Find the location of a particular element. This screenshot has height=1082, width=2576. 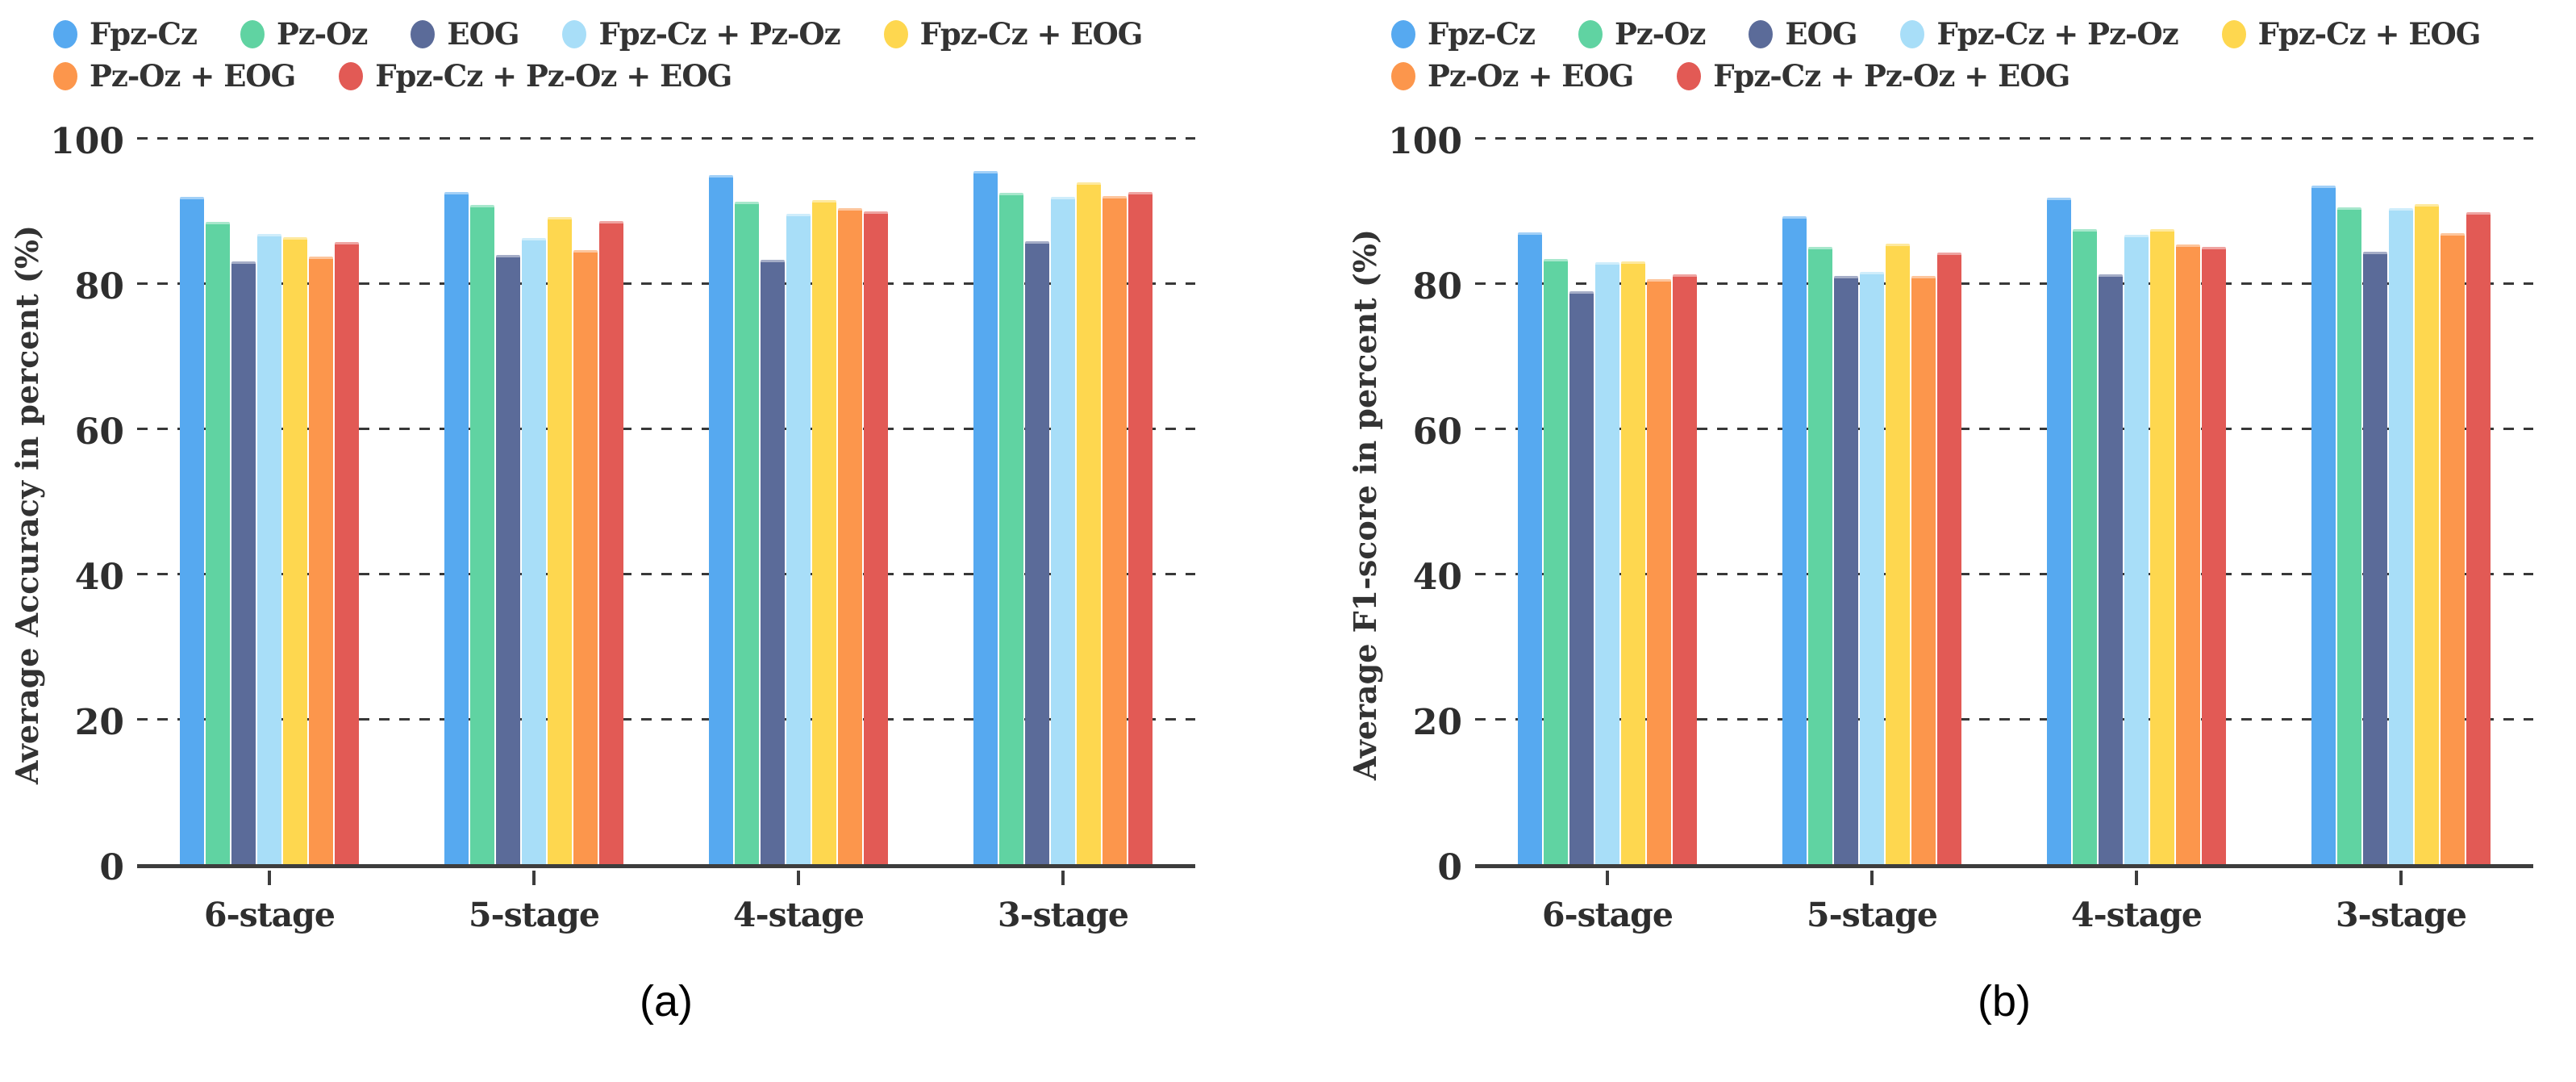

bar-Pz-Oz-4-stage is located at coordinates (747, 533).